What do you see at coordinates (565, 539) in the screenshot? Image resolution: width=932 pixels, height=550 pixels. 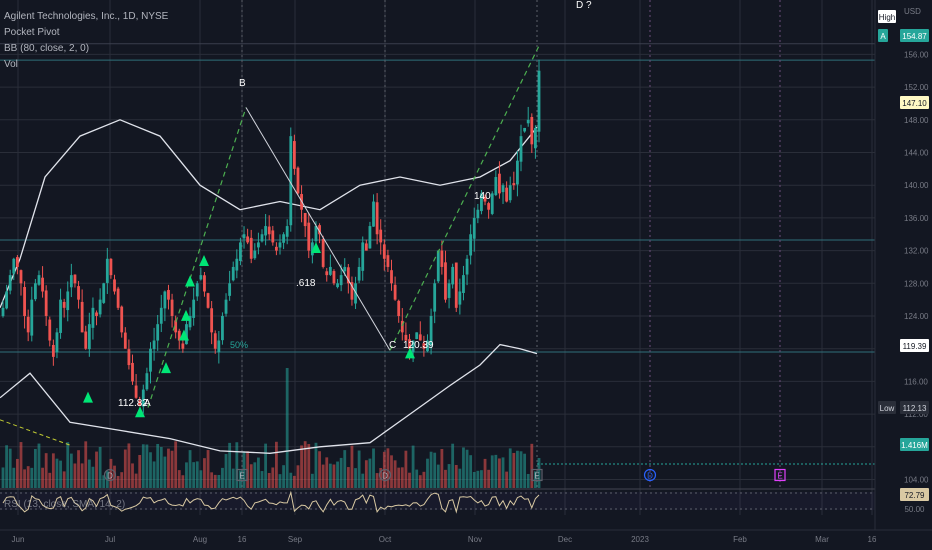 I see `time-tick-label: Dec` at bounding box center [565, 539].